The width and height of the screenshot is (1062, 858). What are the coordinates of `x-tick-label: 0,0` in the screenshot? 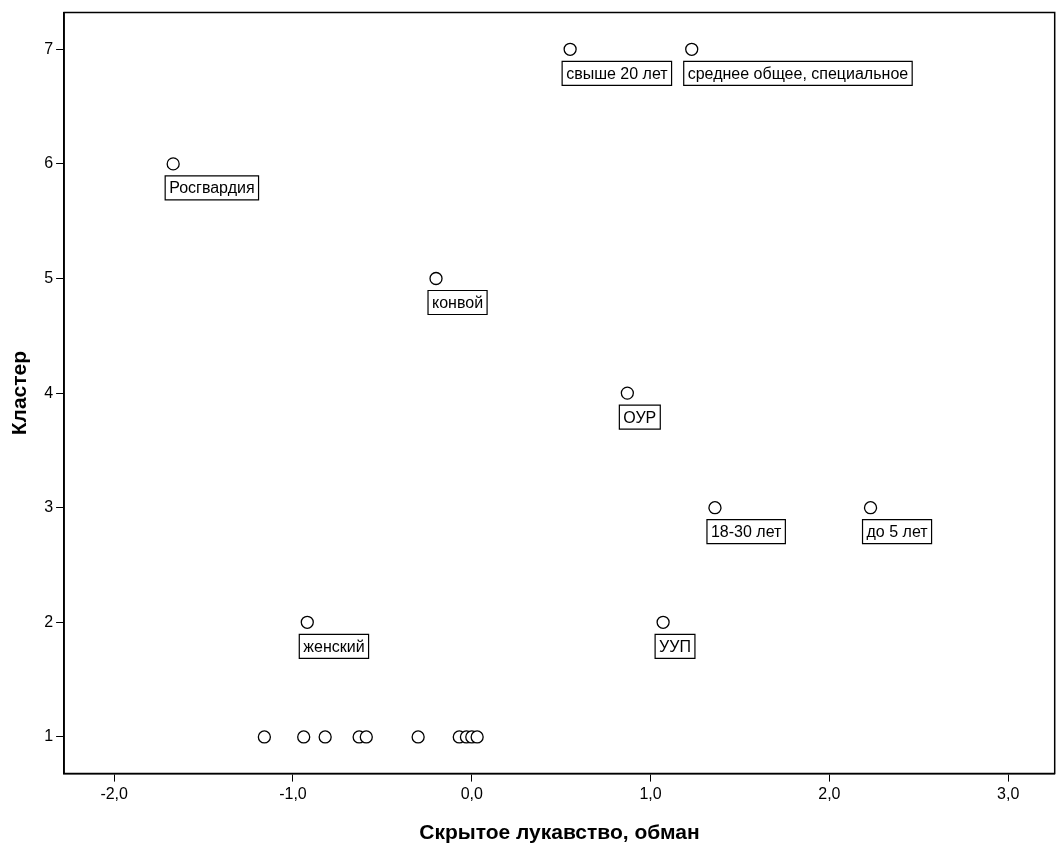 It's located at (471, 793).